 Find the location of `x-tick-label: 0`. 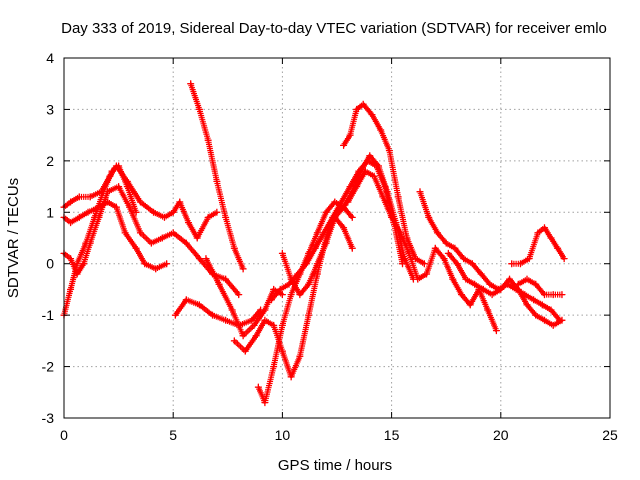

x-tick-label: 0 is located at coordinates (64, 435).